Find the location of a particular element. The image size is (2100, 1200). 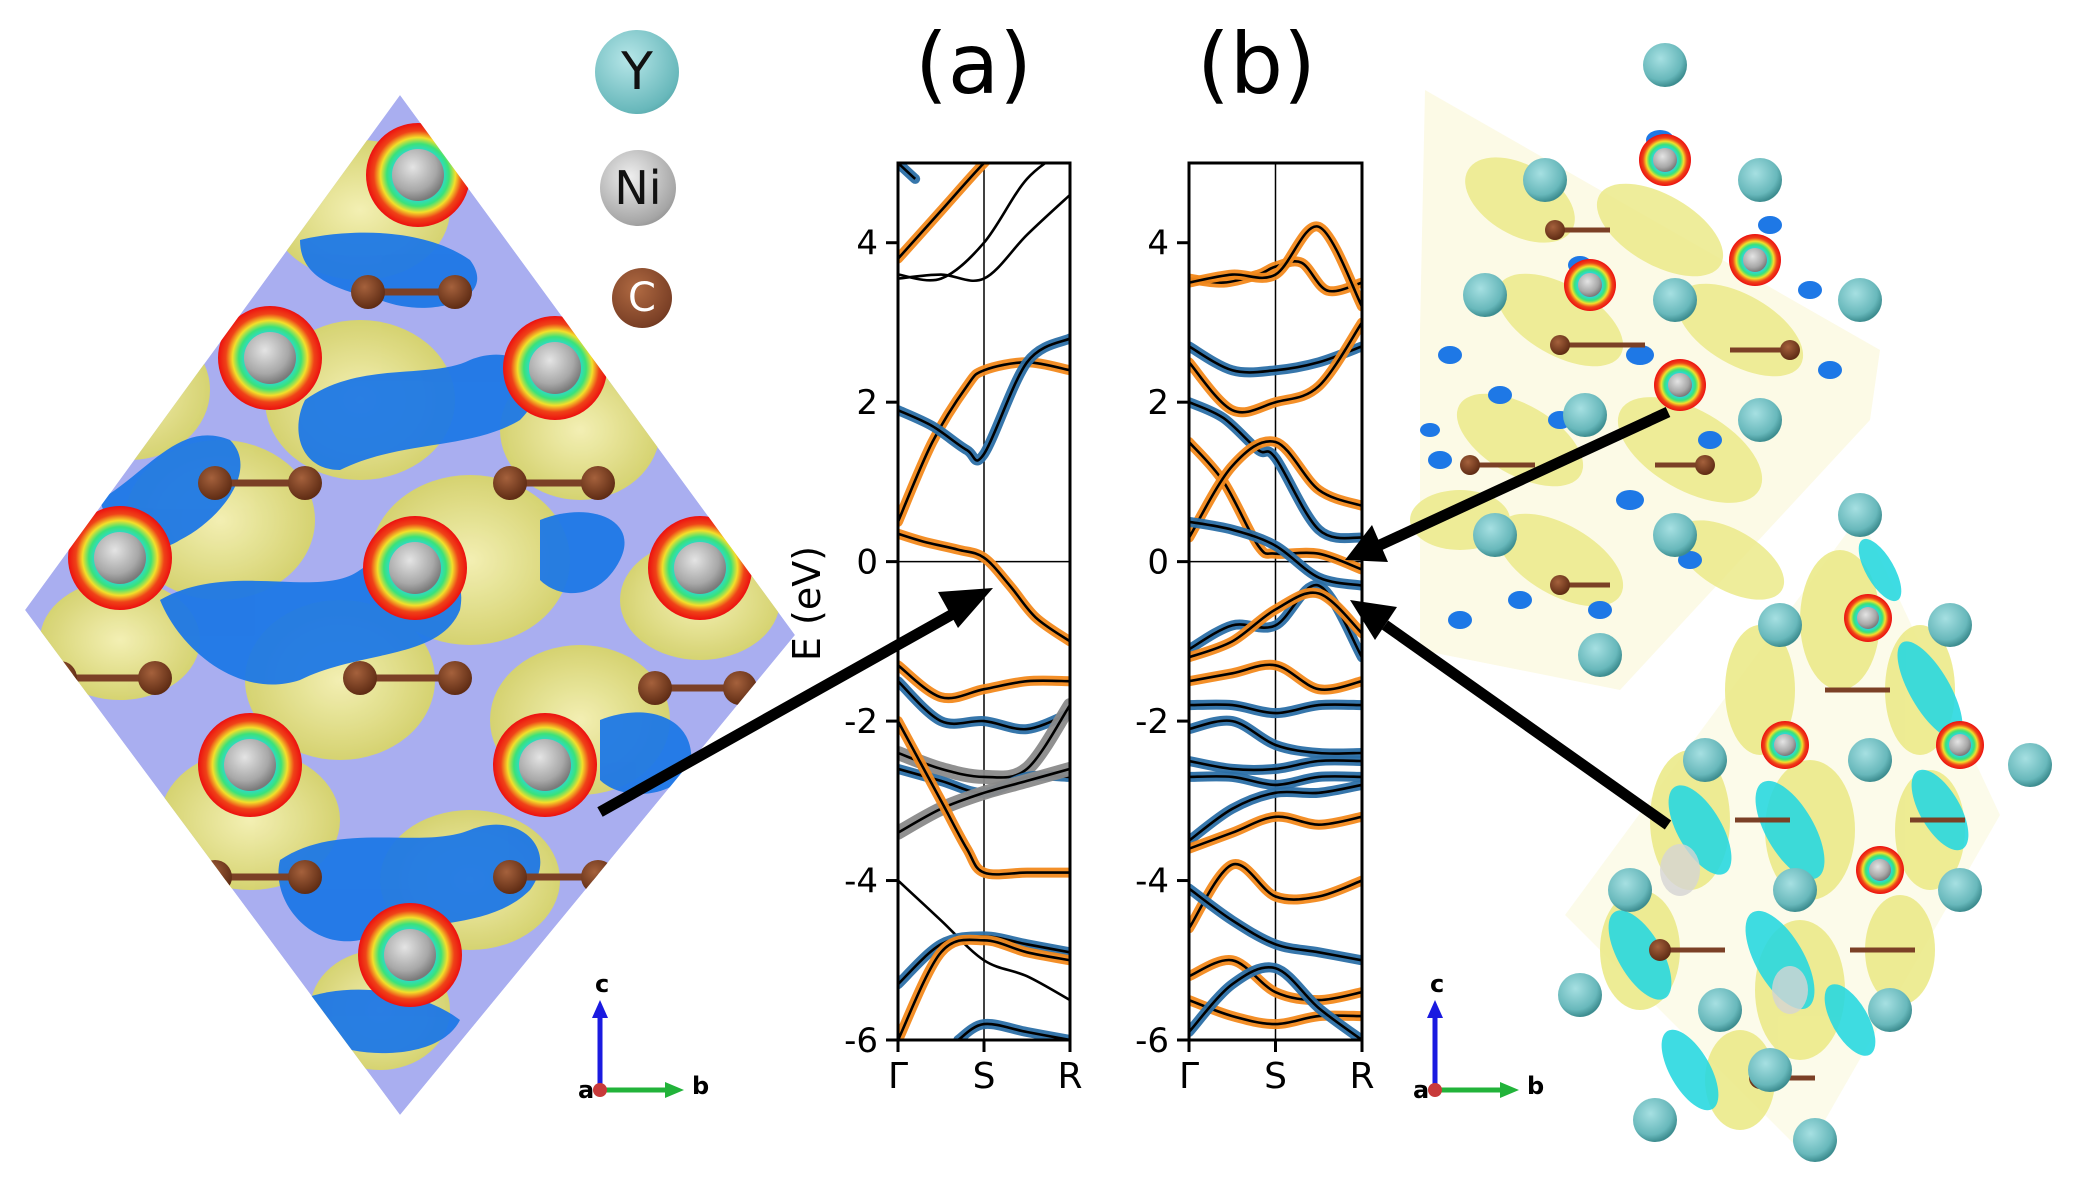

axis-c-label-right: c is located at coordinates (1437, 984).